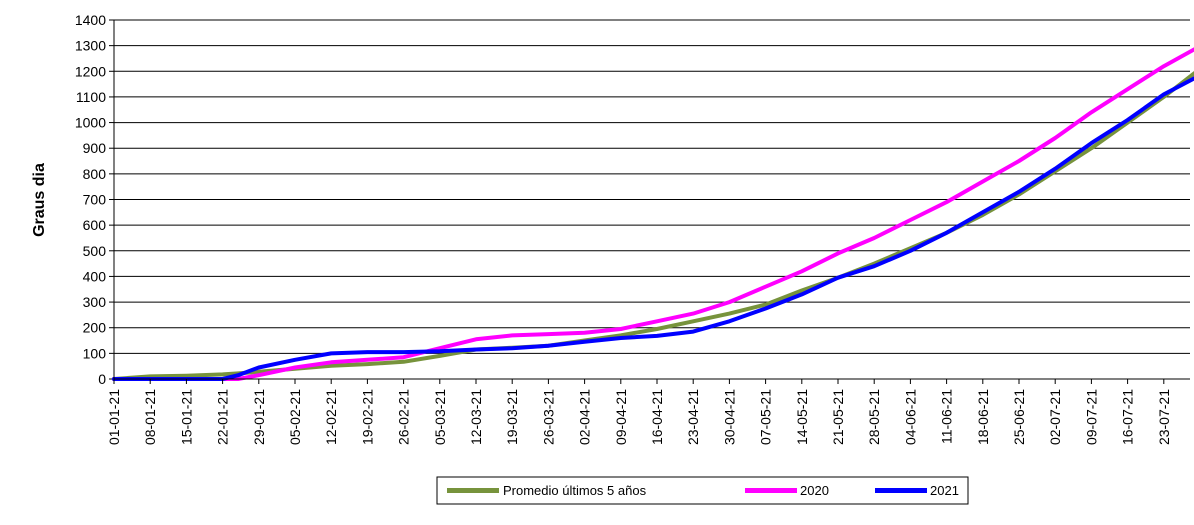  Describe the element at coordinates (1019, 417) in the screenshot. I see `x-tick-label: 25-06-21` at that location.